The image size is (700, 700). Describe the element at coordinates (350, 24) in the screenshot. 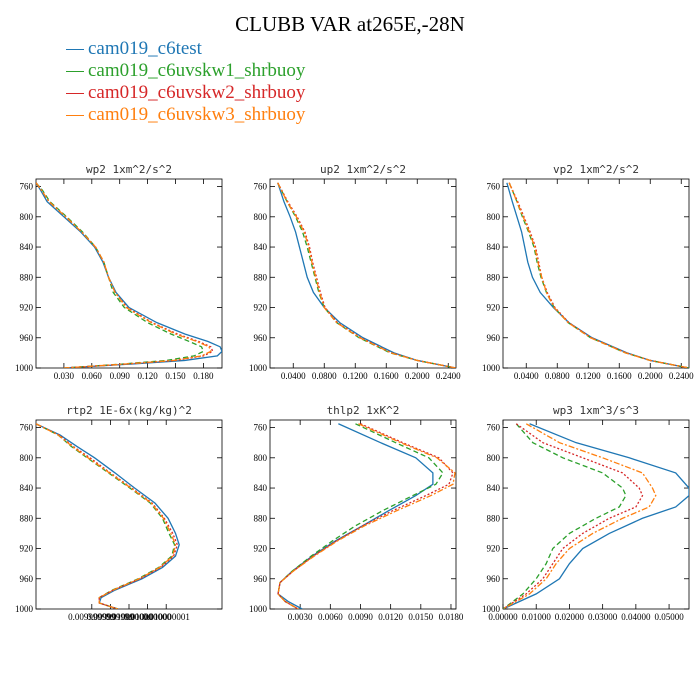

I see `chart-title: CLUBB VAR at265E,-28N` at that location.